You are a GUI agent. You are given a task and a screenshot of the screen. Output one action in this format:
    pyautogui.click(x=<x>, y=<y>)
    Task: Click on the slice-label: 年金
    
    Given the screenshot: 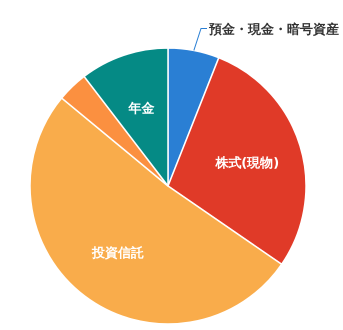 What is the action you would take?
    pyautogui.click(x=141, y=109)
    